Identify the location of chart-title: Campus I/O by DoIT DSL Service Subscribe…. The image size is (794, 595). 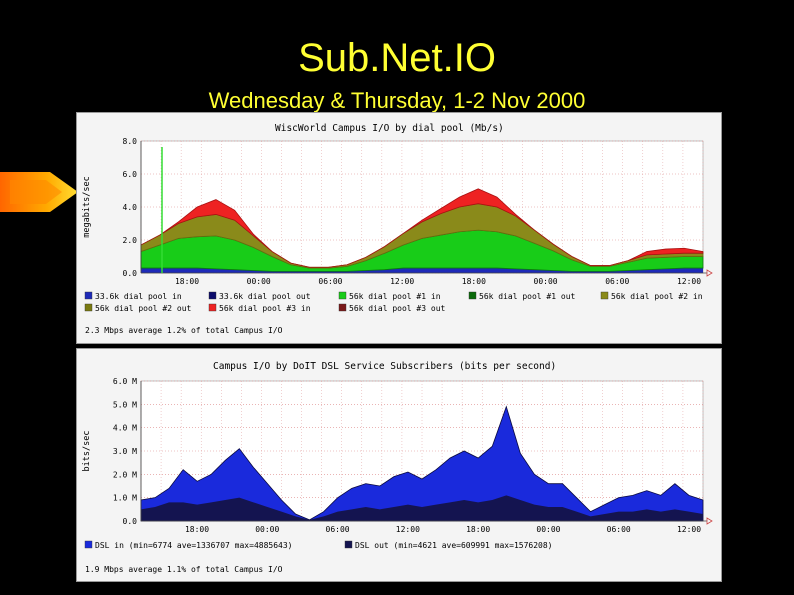
(384, 366).